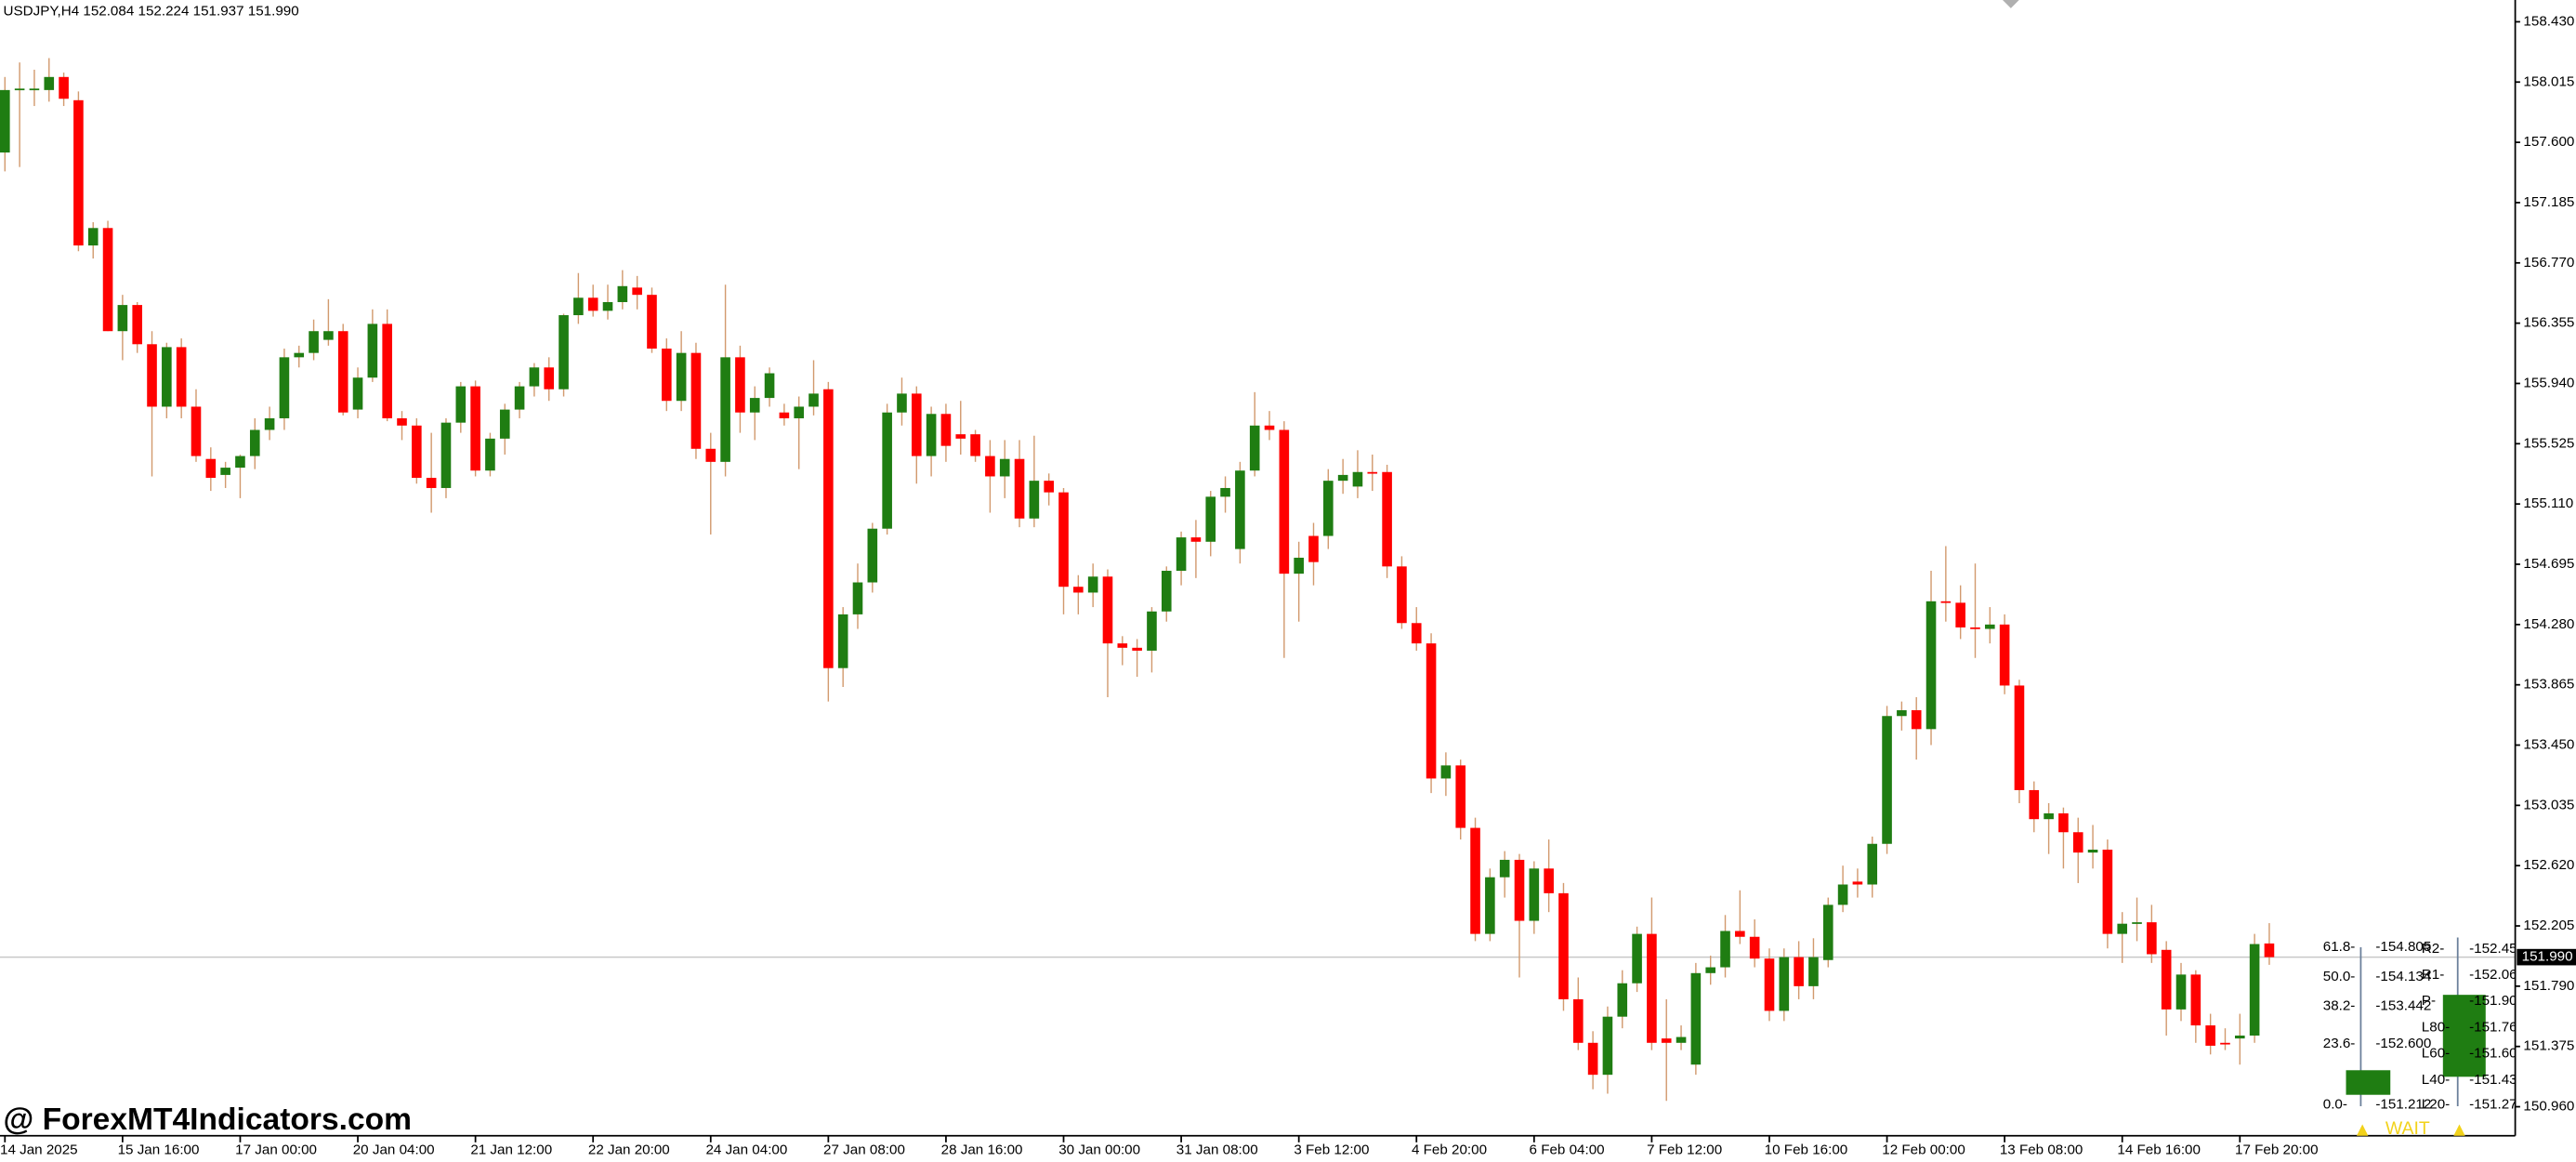 This screenshot has height=1162, width=2576. I want to click on last-price-box, so click(2546, 957).